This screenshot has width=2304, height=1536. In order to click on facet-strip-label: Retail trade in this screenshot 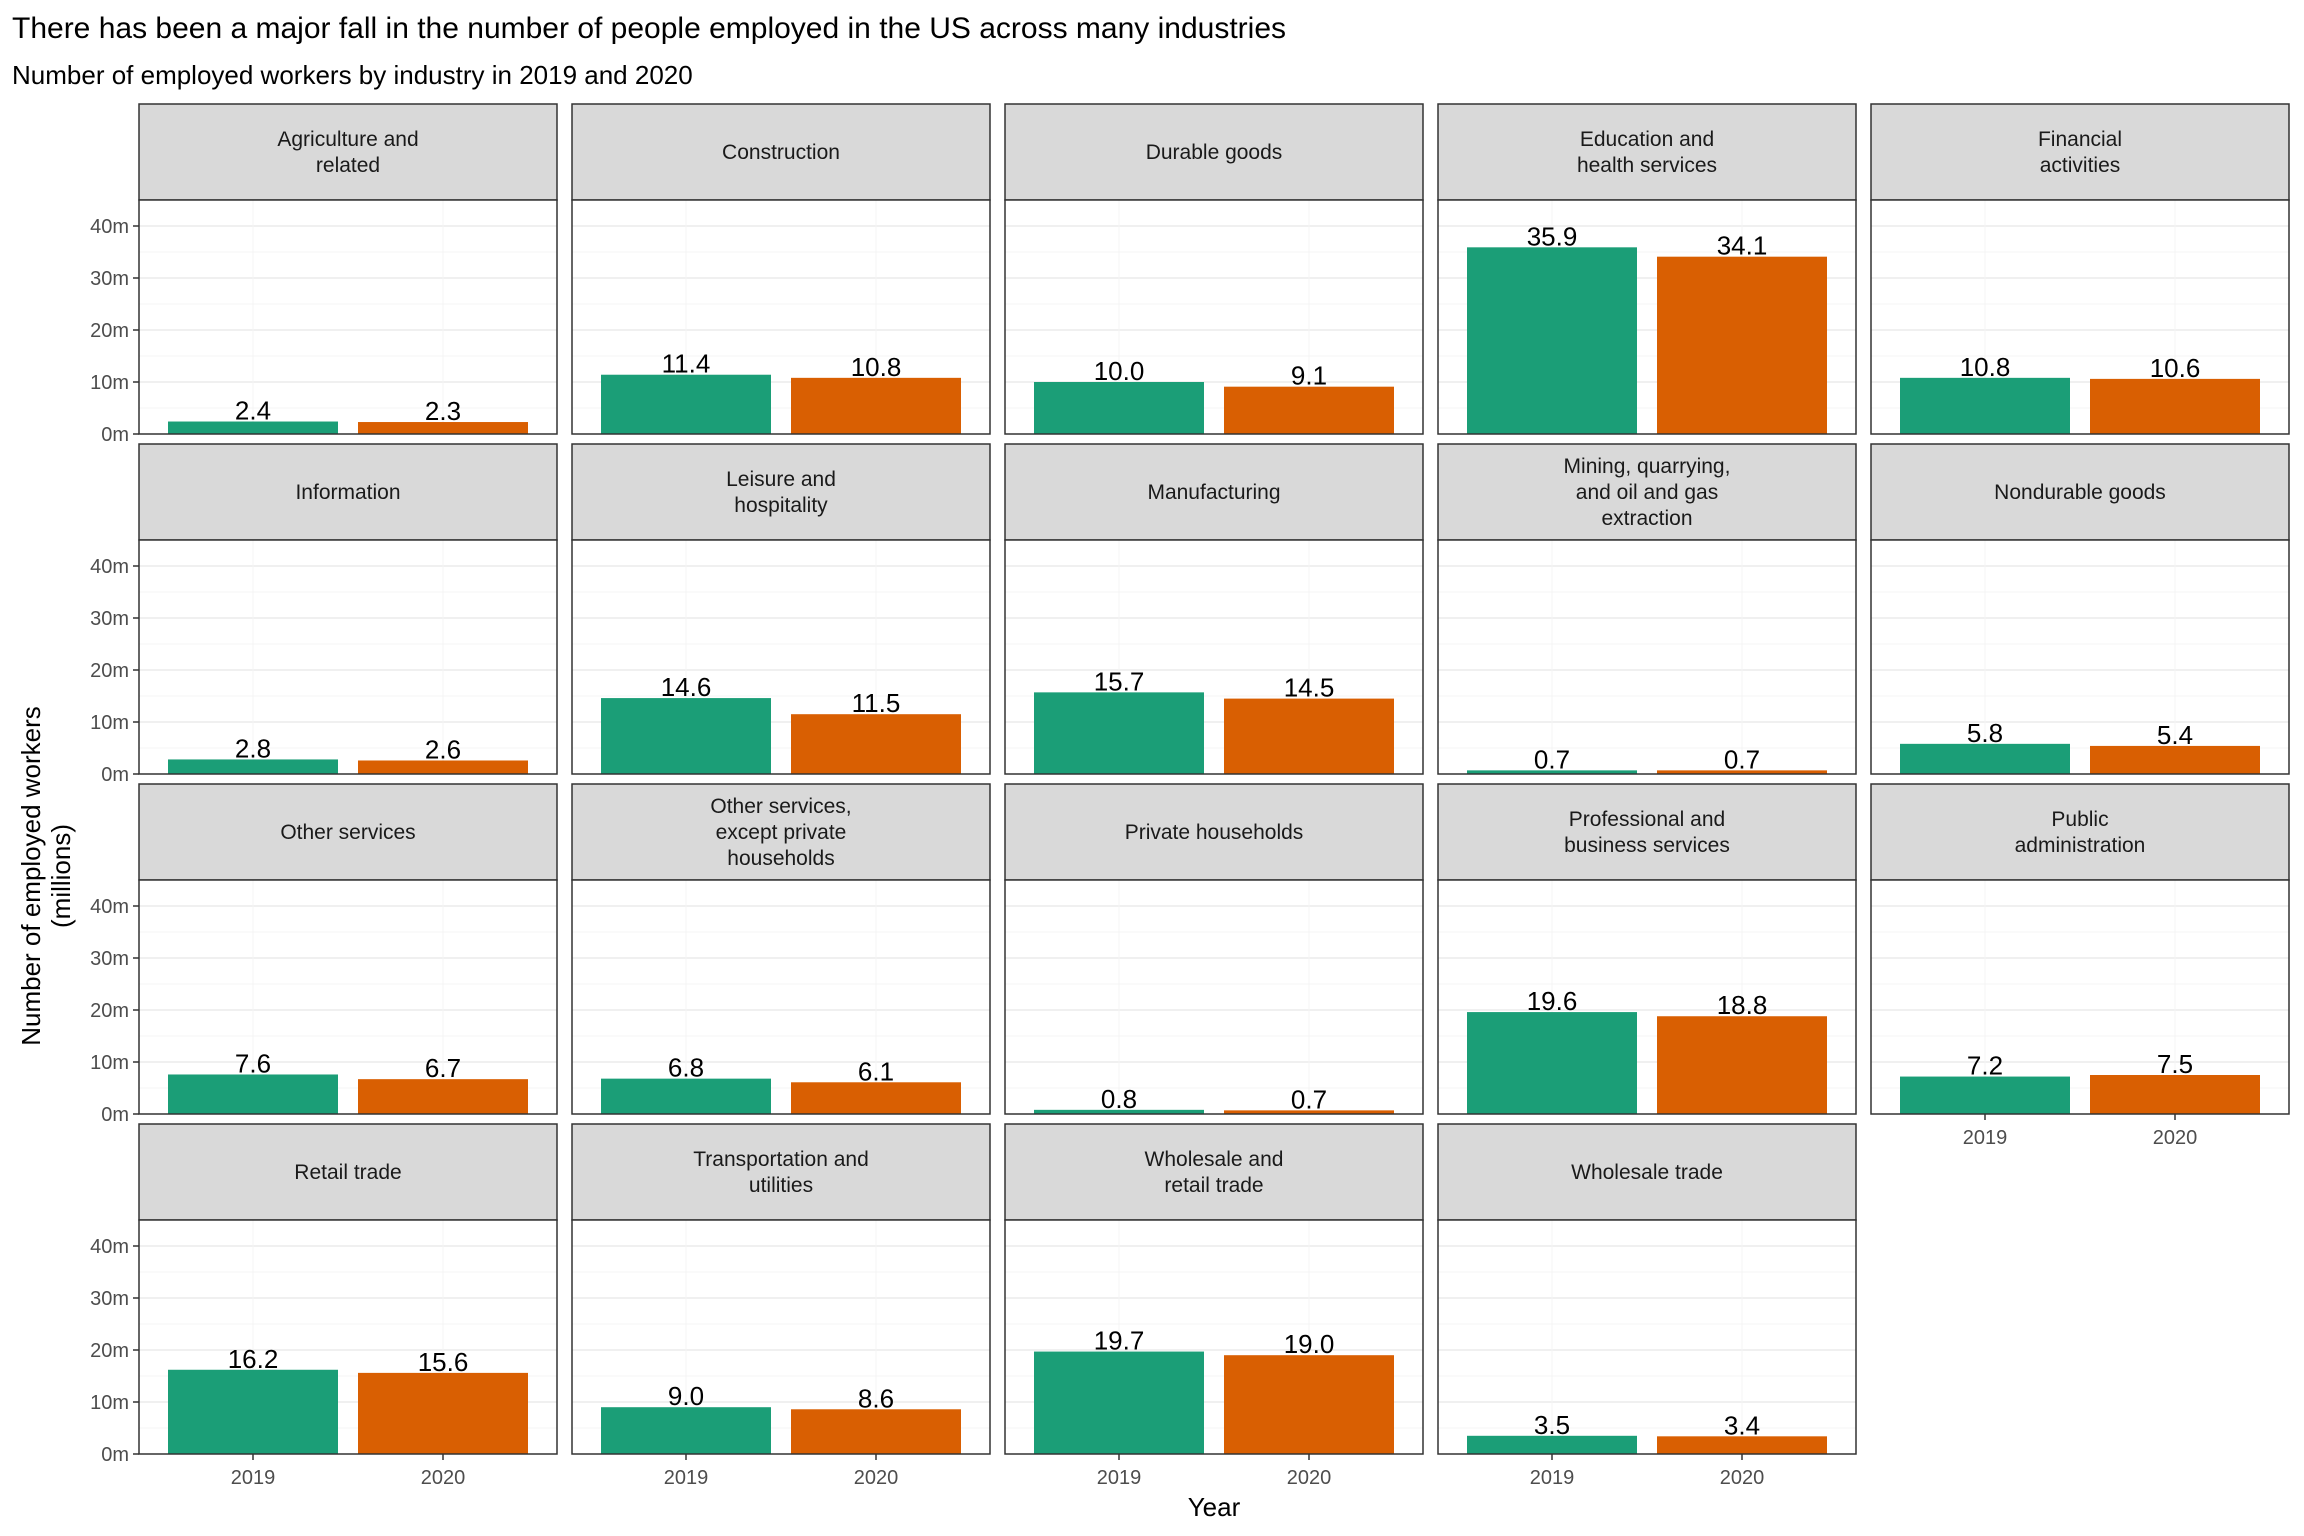, I will do `click(347, 1172)`.